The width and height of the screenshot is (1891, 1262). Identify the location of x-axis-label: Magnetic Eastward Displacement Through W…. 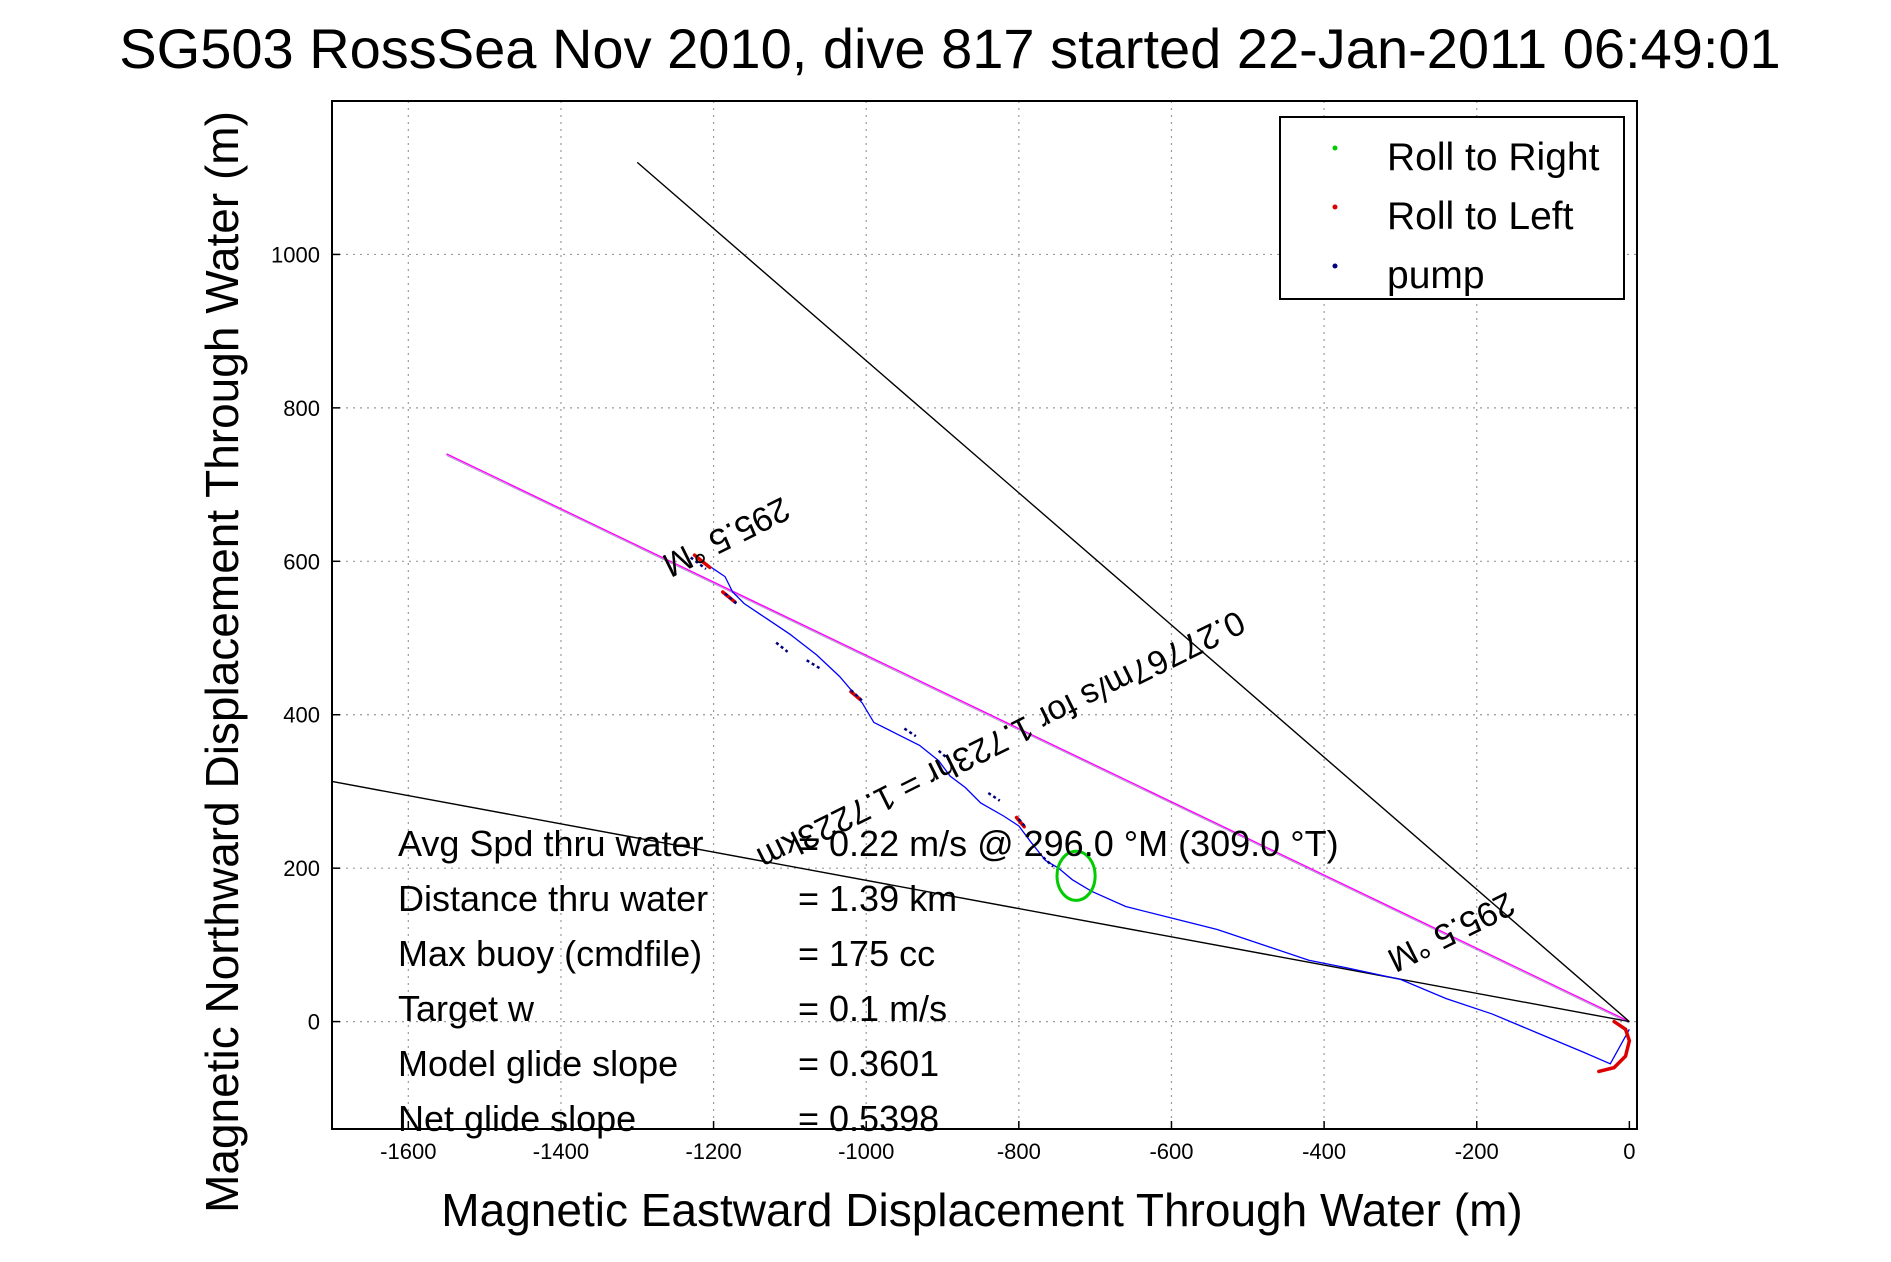
(981, 1210).